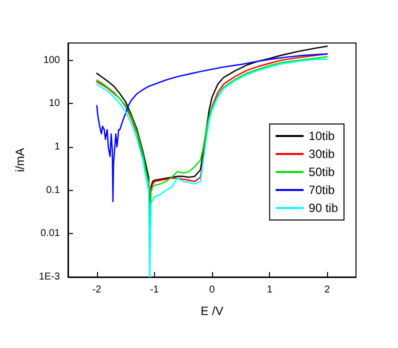 The image size is (398, 348). What do you see at coordinates (155, 290) in the screenshot?
I see `x-tick-label: -1` at bounding box center [155, 290].